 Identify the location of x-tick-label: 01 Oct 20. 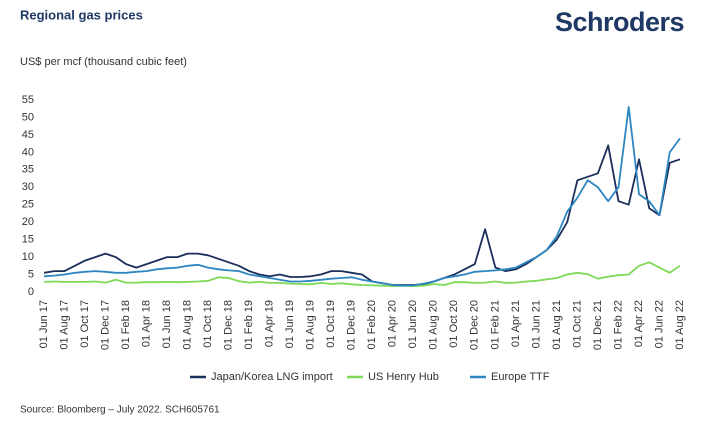
(454, 324).